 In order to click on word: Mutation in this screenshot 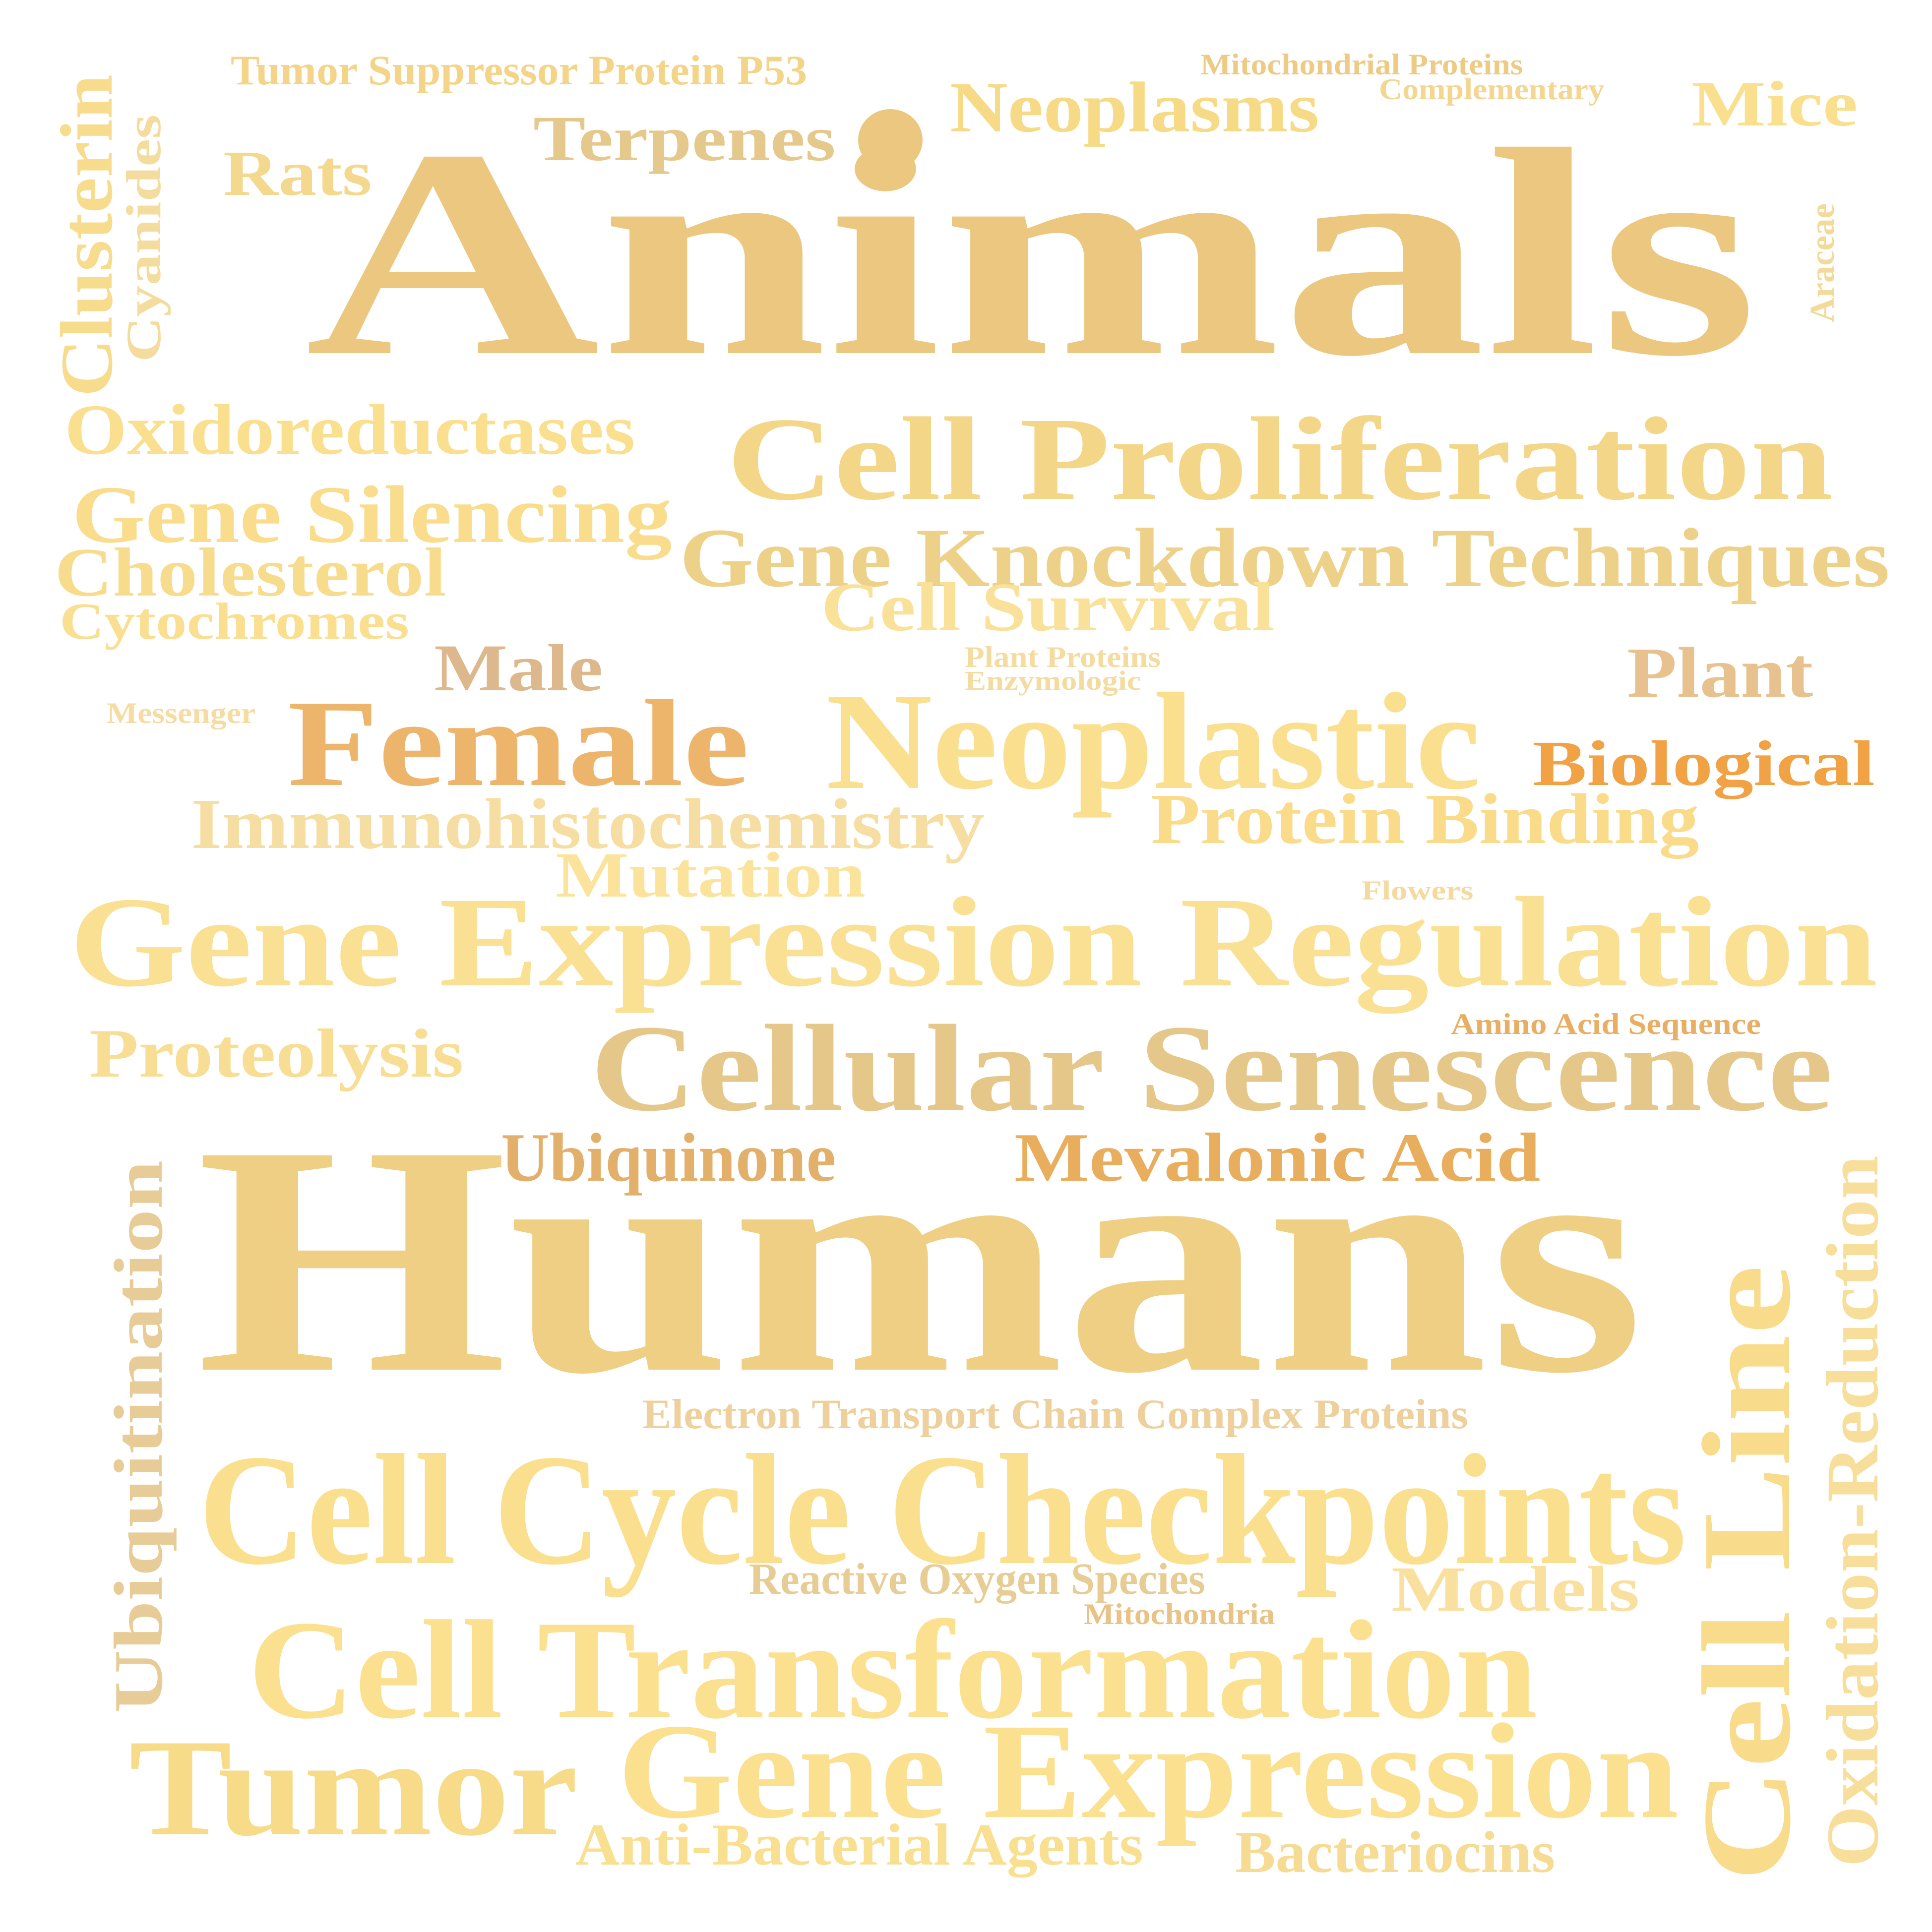, I will do `click(711, 875)`.